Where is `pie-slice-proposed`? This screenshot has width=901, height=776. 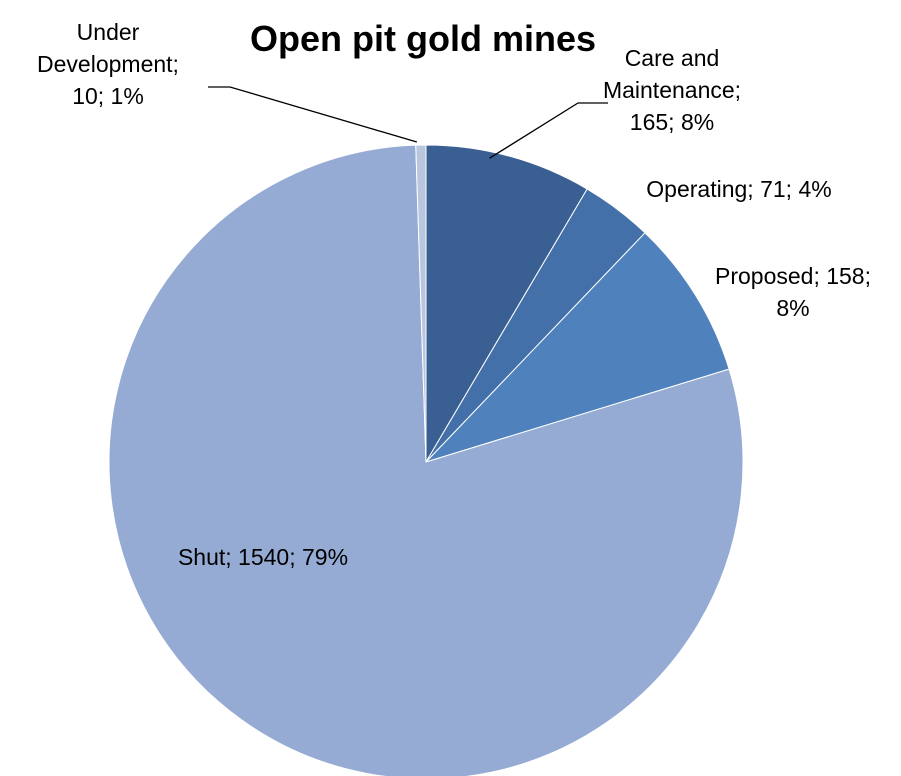
pie-slice-proposed is located at coordinates (577, 348).